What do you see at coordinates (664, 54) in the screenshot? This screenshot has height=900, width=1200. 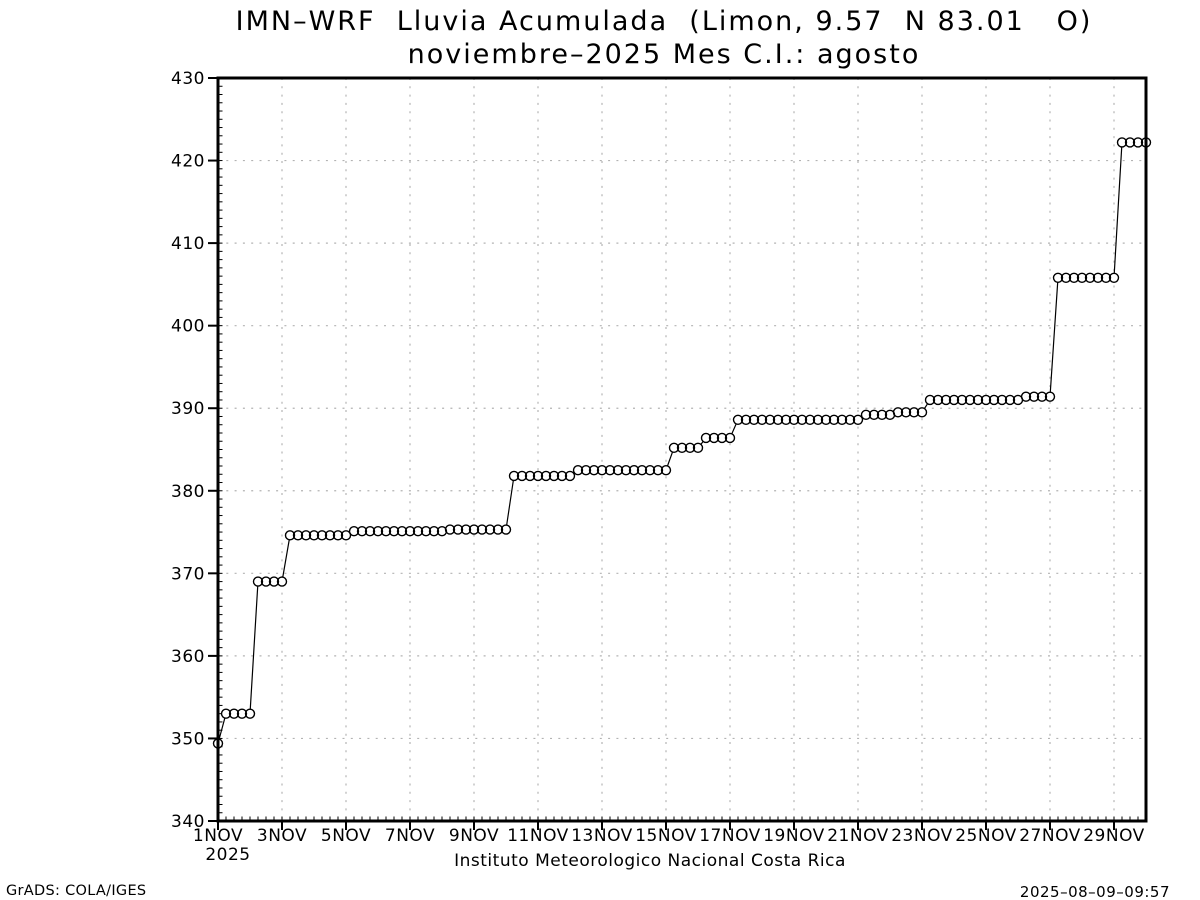 I see `chart-subtitle: noviembre–2025 Mes C.I.: agosto` at bounding box center [664, 54].